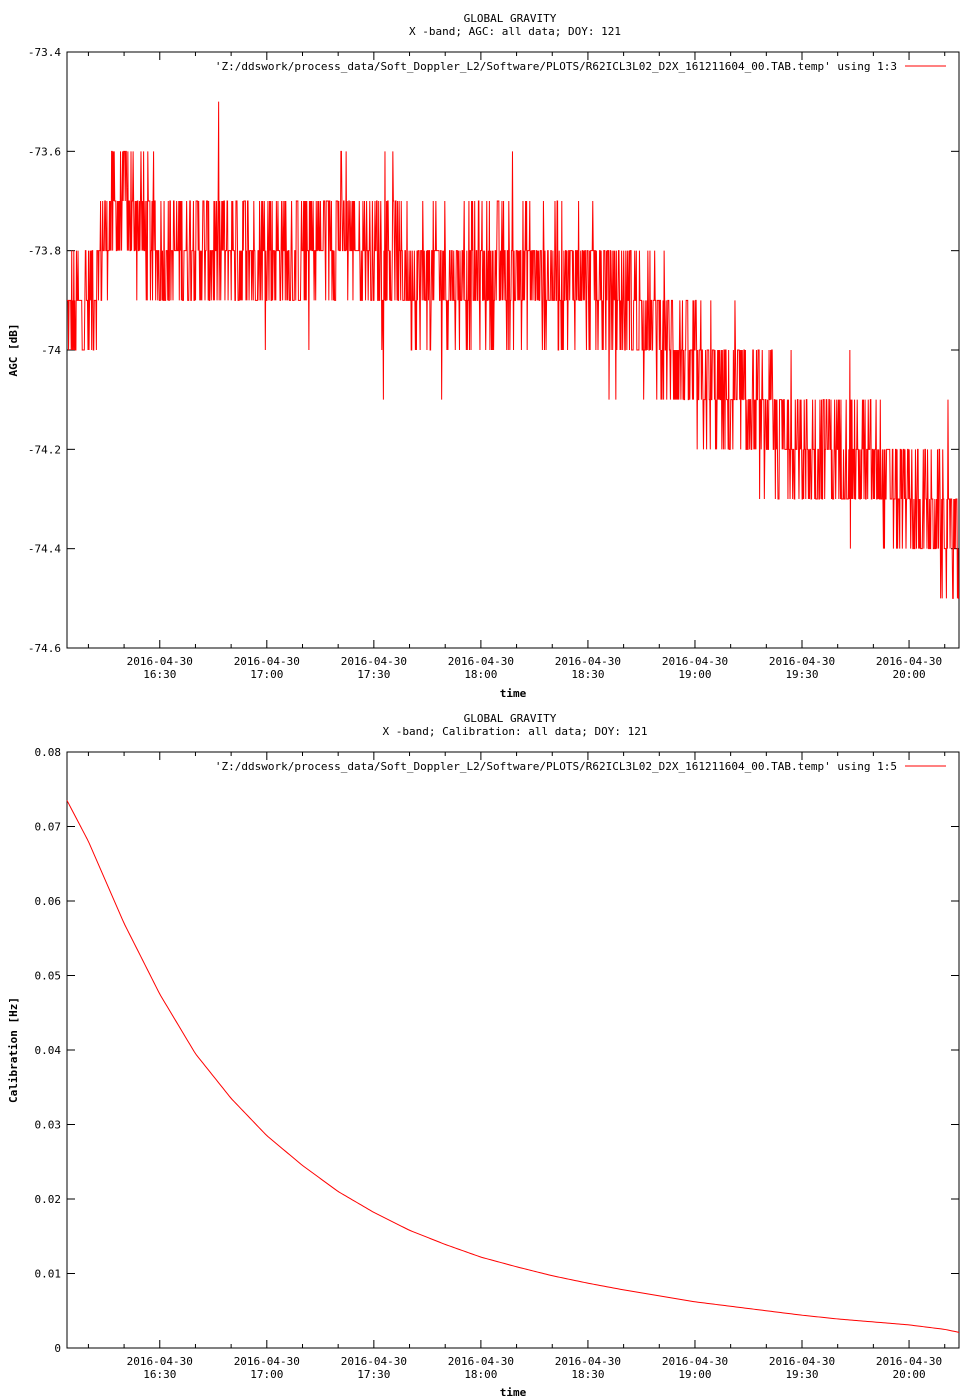 Image resolution: width=980 pixels, height=1400 pixels. What do you see at coordinates (48, 1274) in the screenshot?
I see `y-tick-label: 0.01` at bounding box center [48, 1274].